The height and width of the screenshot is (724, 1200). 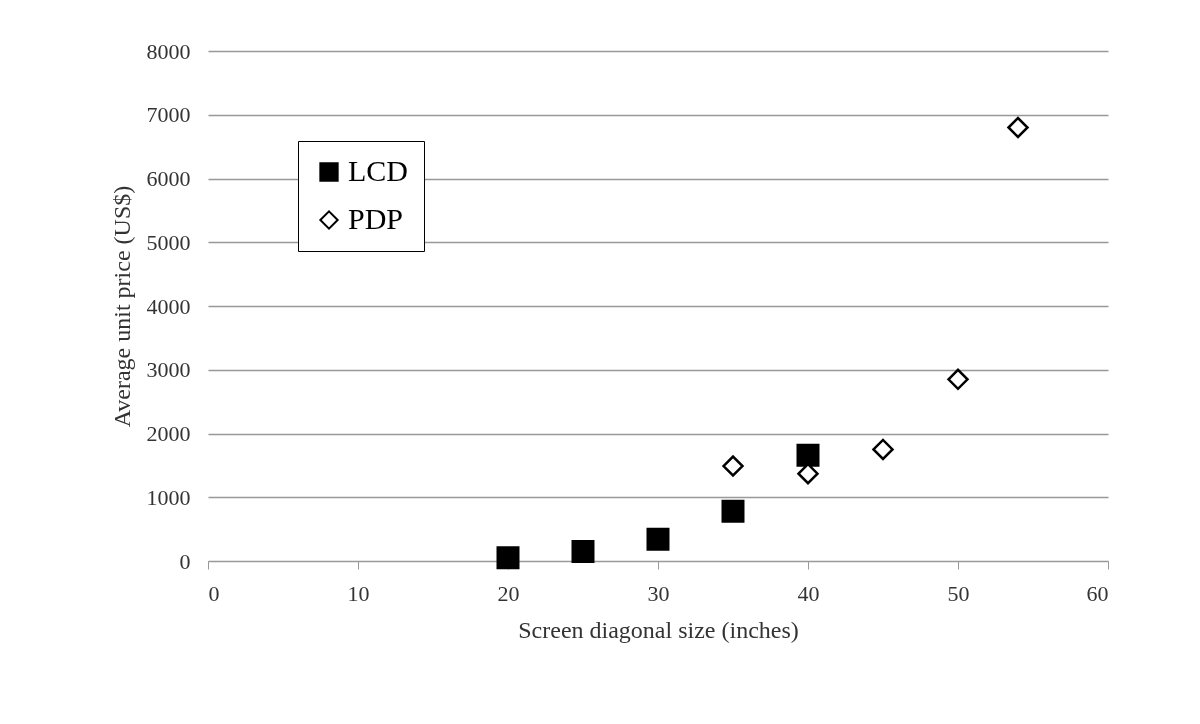 What do you see at coordinates (168, 178) in the screenshot?
I see `y-tick-label: 6000` at bounding box center [168, 178].